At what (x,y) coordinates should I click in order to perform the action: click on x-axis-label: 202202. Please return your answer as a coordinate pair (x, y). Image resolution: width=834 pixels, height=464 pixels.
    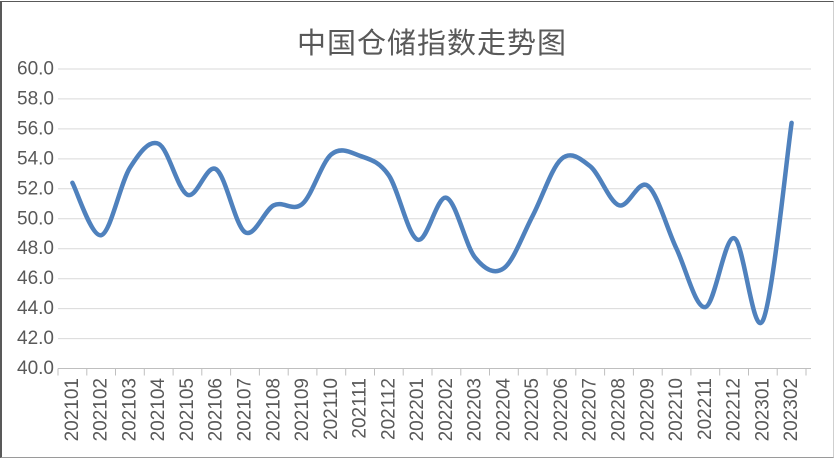
    Looking at the image, I should click on (446, 409).